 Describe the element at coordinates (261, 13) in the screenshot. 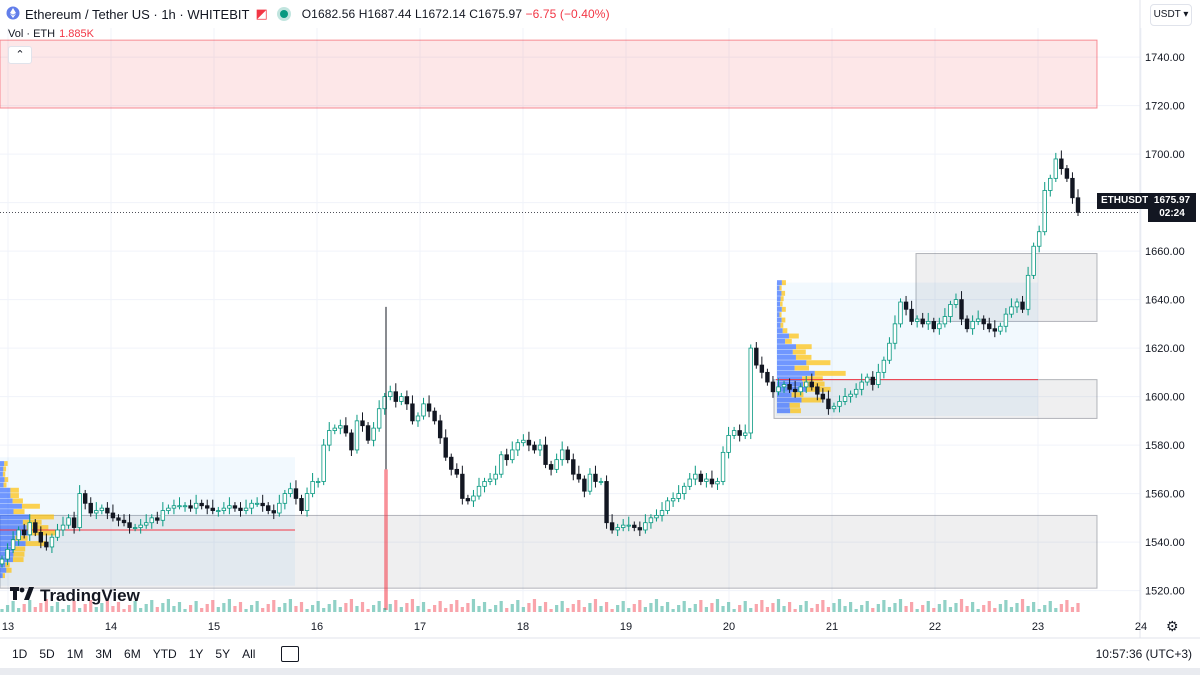

I see `exchange-flag-icon: ◩` at that location.